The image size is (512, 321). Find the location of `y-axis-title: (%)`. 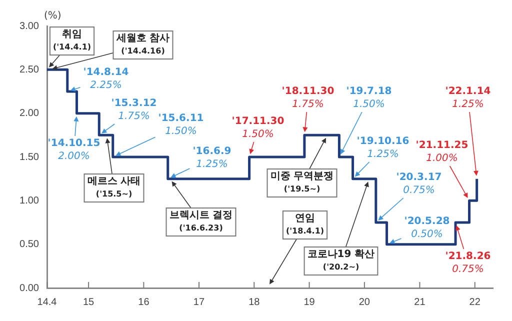

y-axis-title: (%) is located at coordinates (53, 16).